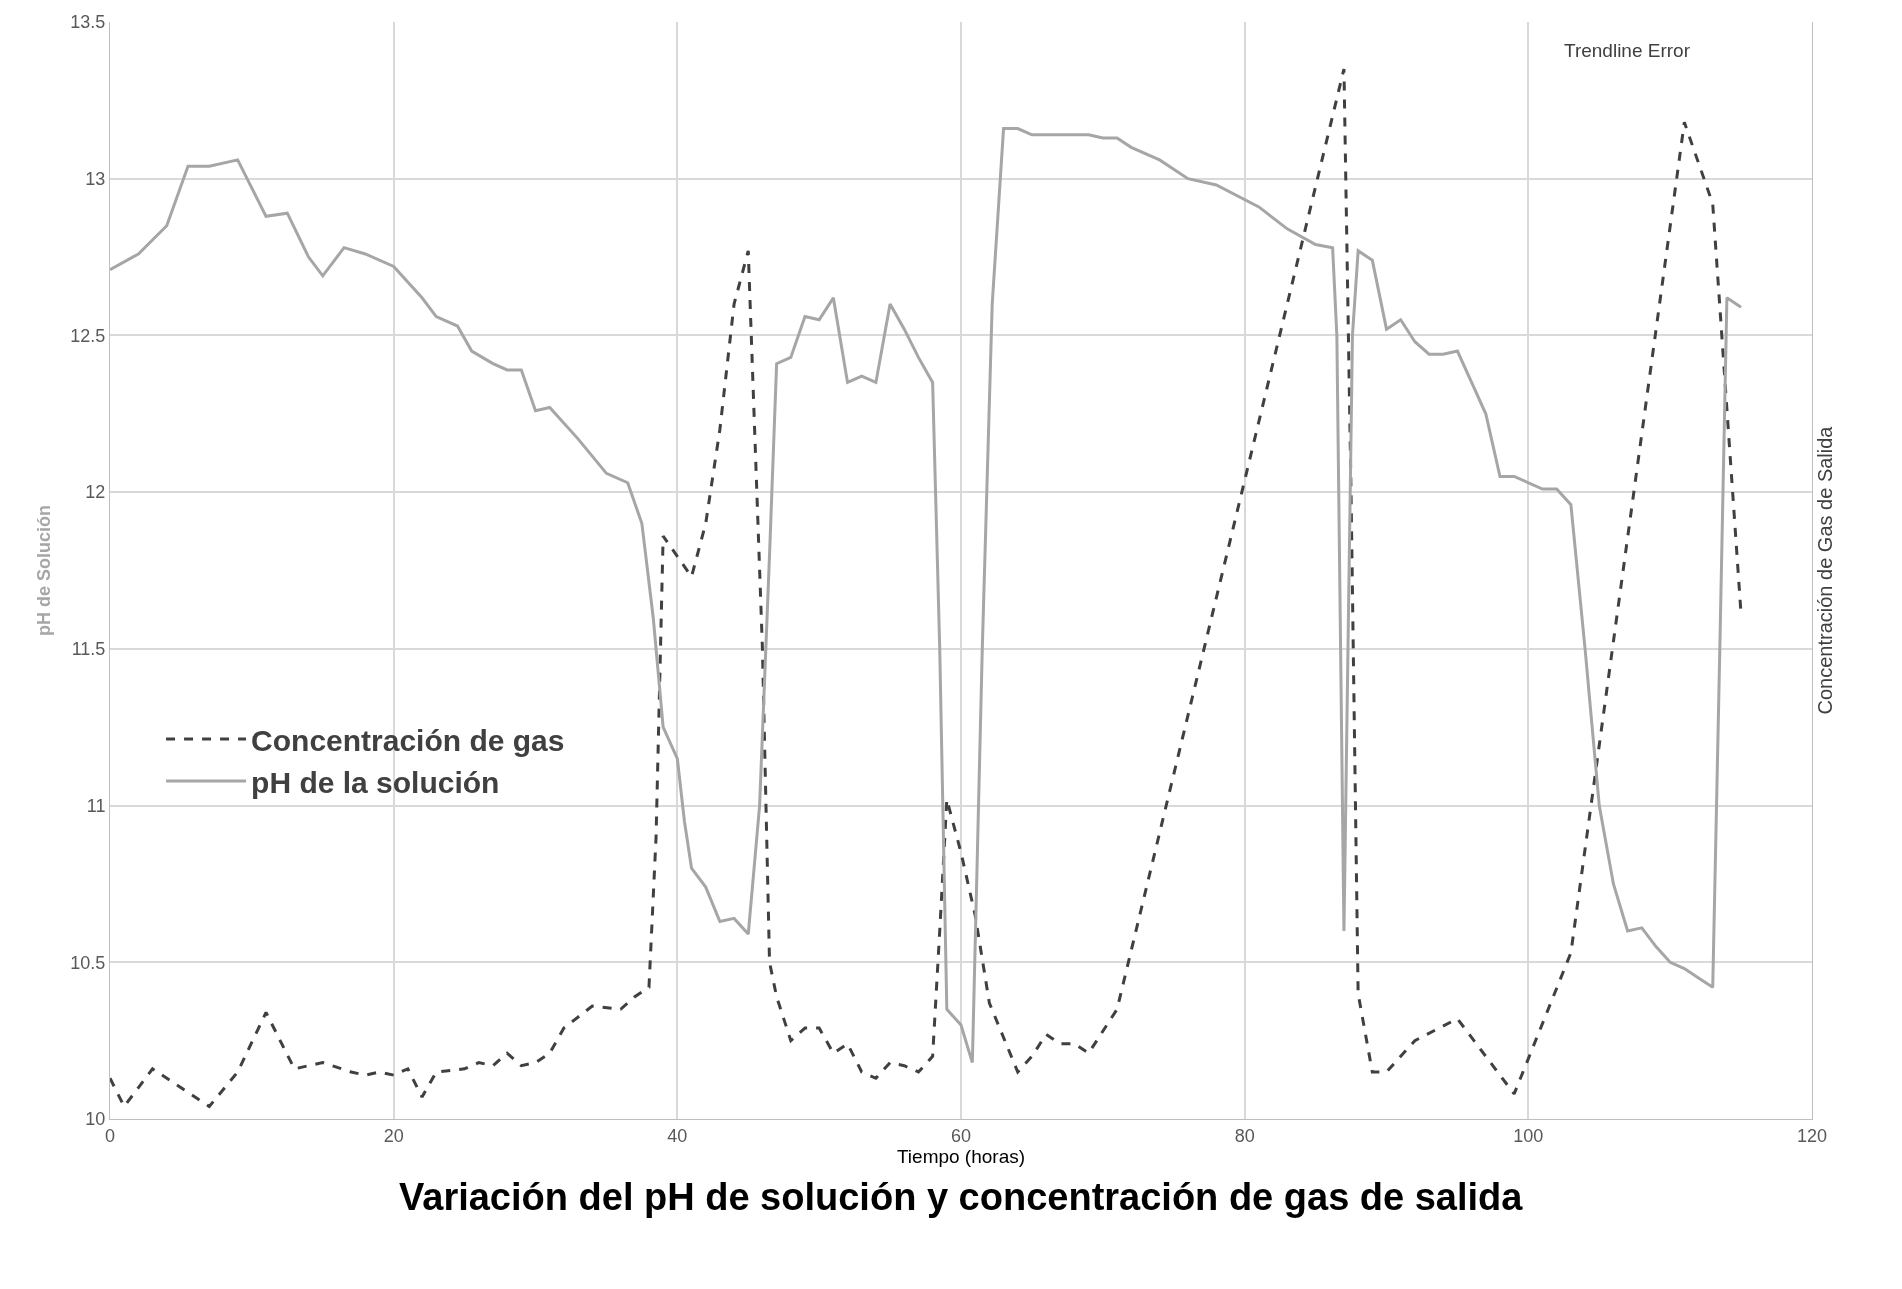 The image size is (1902, 1289). Describe the element at coordinates (88, 22) in the screenshot. I see `y-tick-label: 13.5` at that location.